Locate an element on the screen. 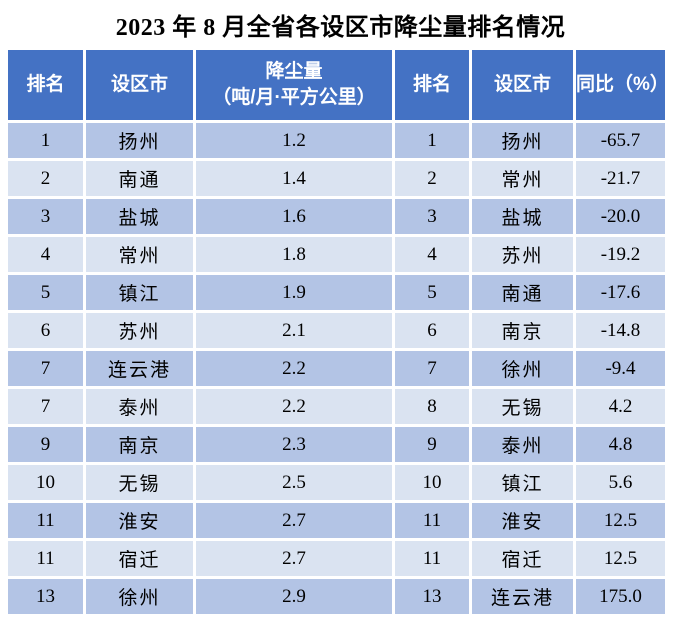 This screenshot has height=625, width=681. city-left-cell: 宿迁 is located at coordinates (139, 558).